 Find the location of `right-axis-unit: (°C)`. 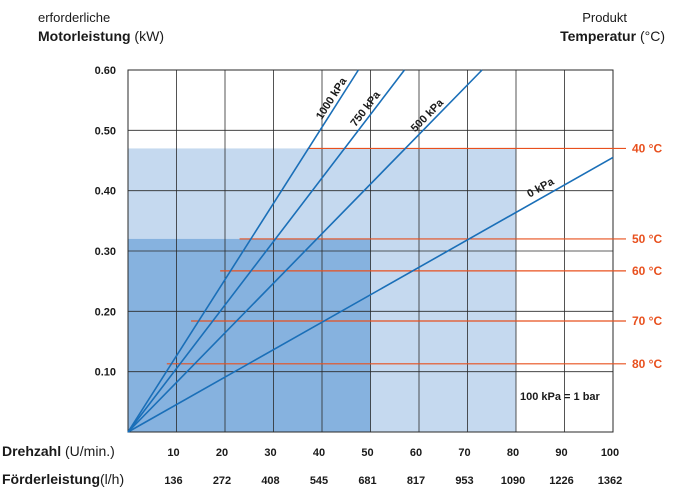

right-axis-unit: (°C) is located at coordinates (650, 36).